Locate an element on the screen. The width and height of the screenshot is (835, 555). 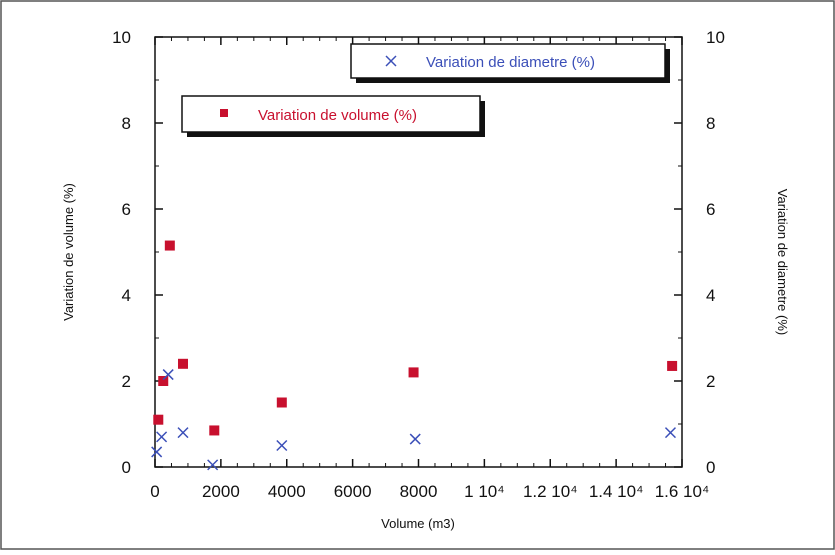
x-tick-label: 0 is located at coordinates (154, 491).